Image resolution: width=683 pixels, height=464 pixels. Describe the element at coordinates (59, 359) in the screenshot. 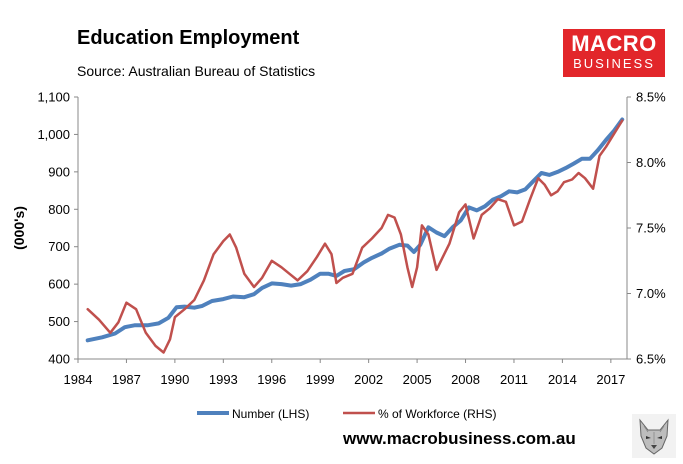

I see `y-tick-label: 400` at that location.